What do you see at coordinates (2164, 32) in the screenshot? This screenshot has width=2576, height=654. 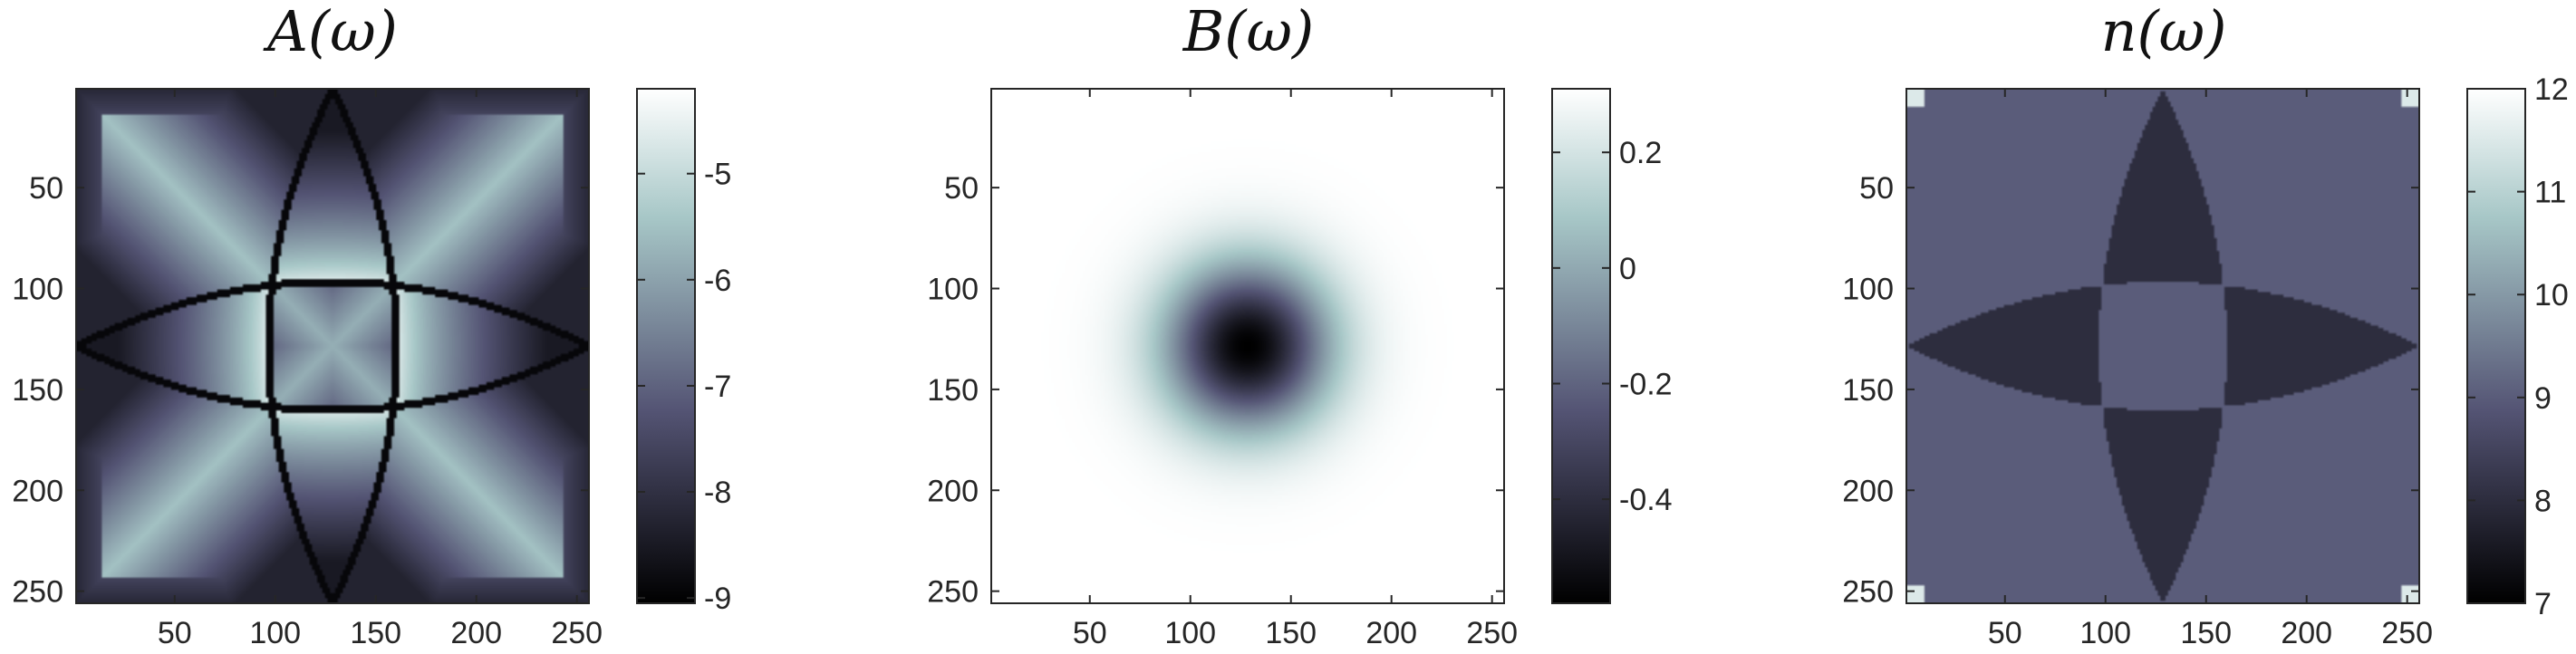 I see `panel-n-title: n(ω)` at bounding box center [2164, 32].